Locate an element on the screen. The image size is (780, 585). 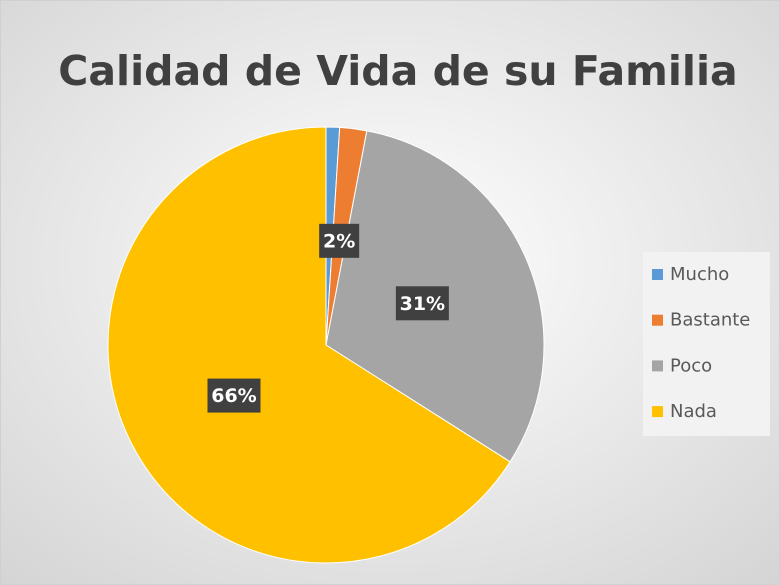
data-label: 2% is located at coordinates (339, 241).